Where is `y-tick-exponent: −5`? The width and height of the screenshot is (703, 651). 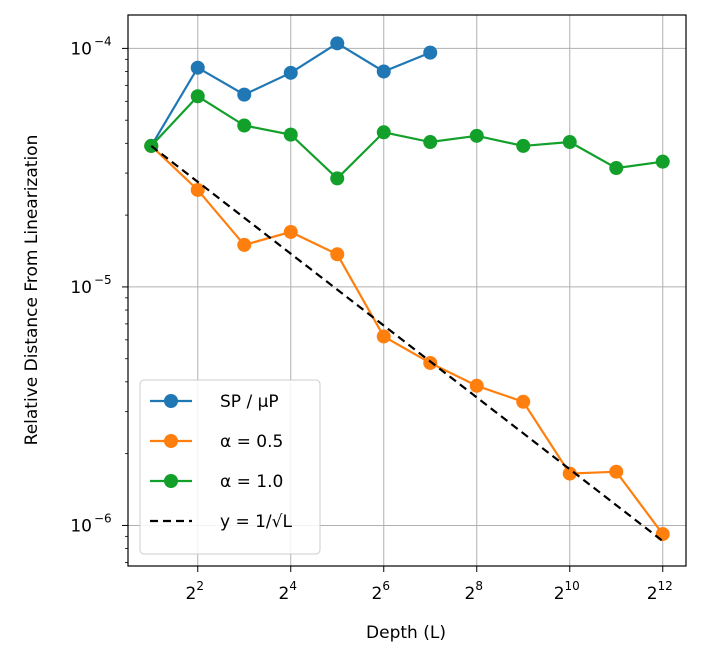
y-tick-exponent: −5 is located at coordinates (103, 280).